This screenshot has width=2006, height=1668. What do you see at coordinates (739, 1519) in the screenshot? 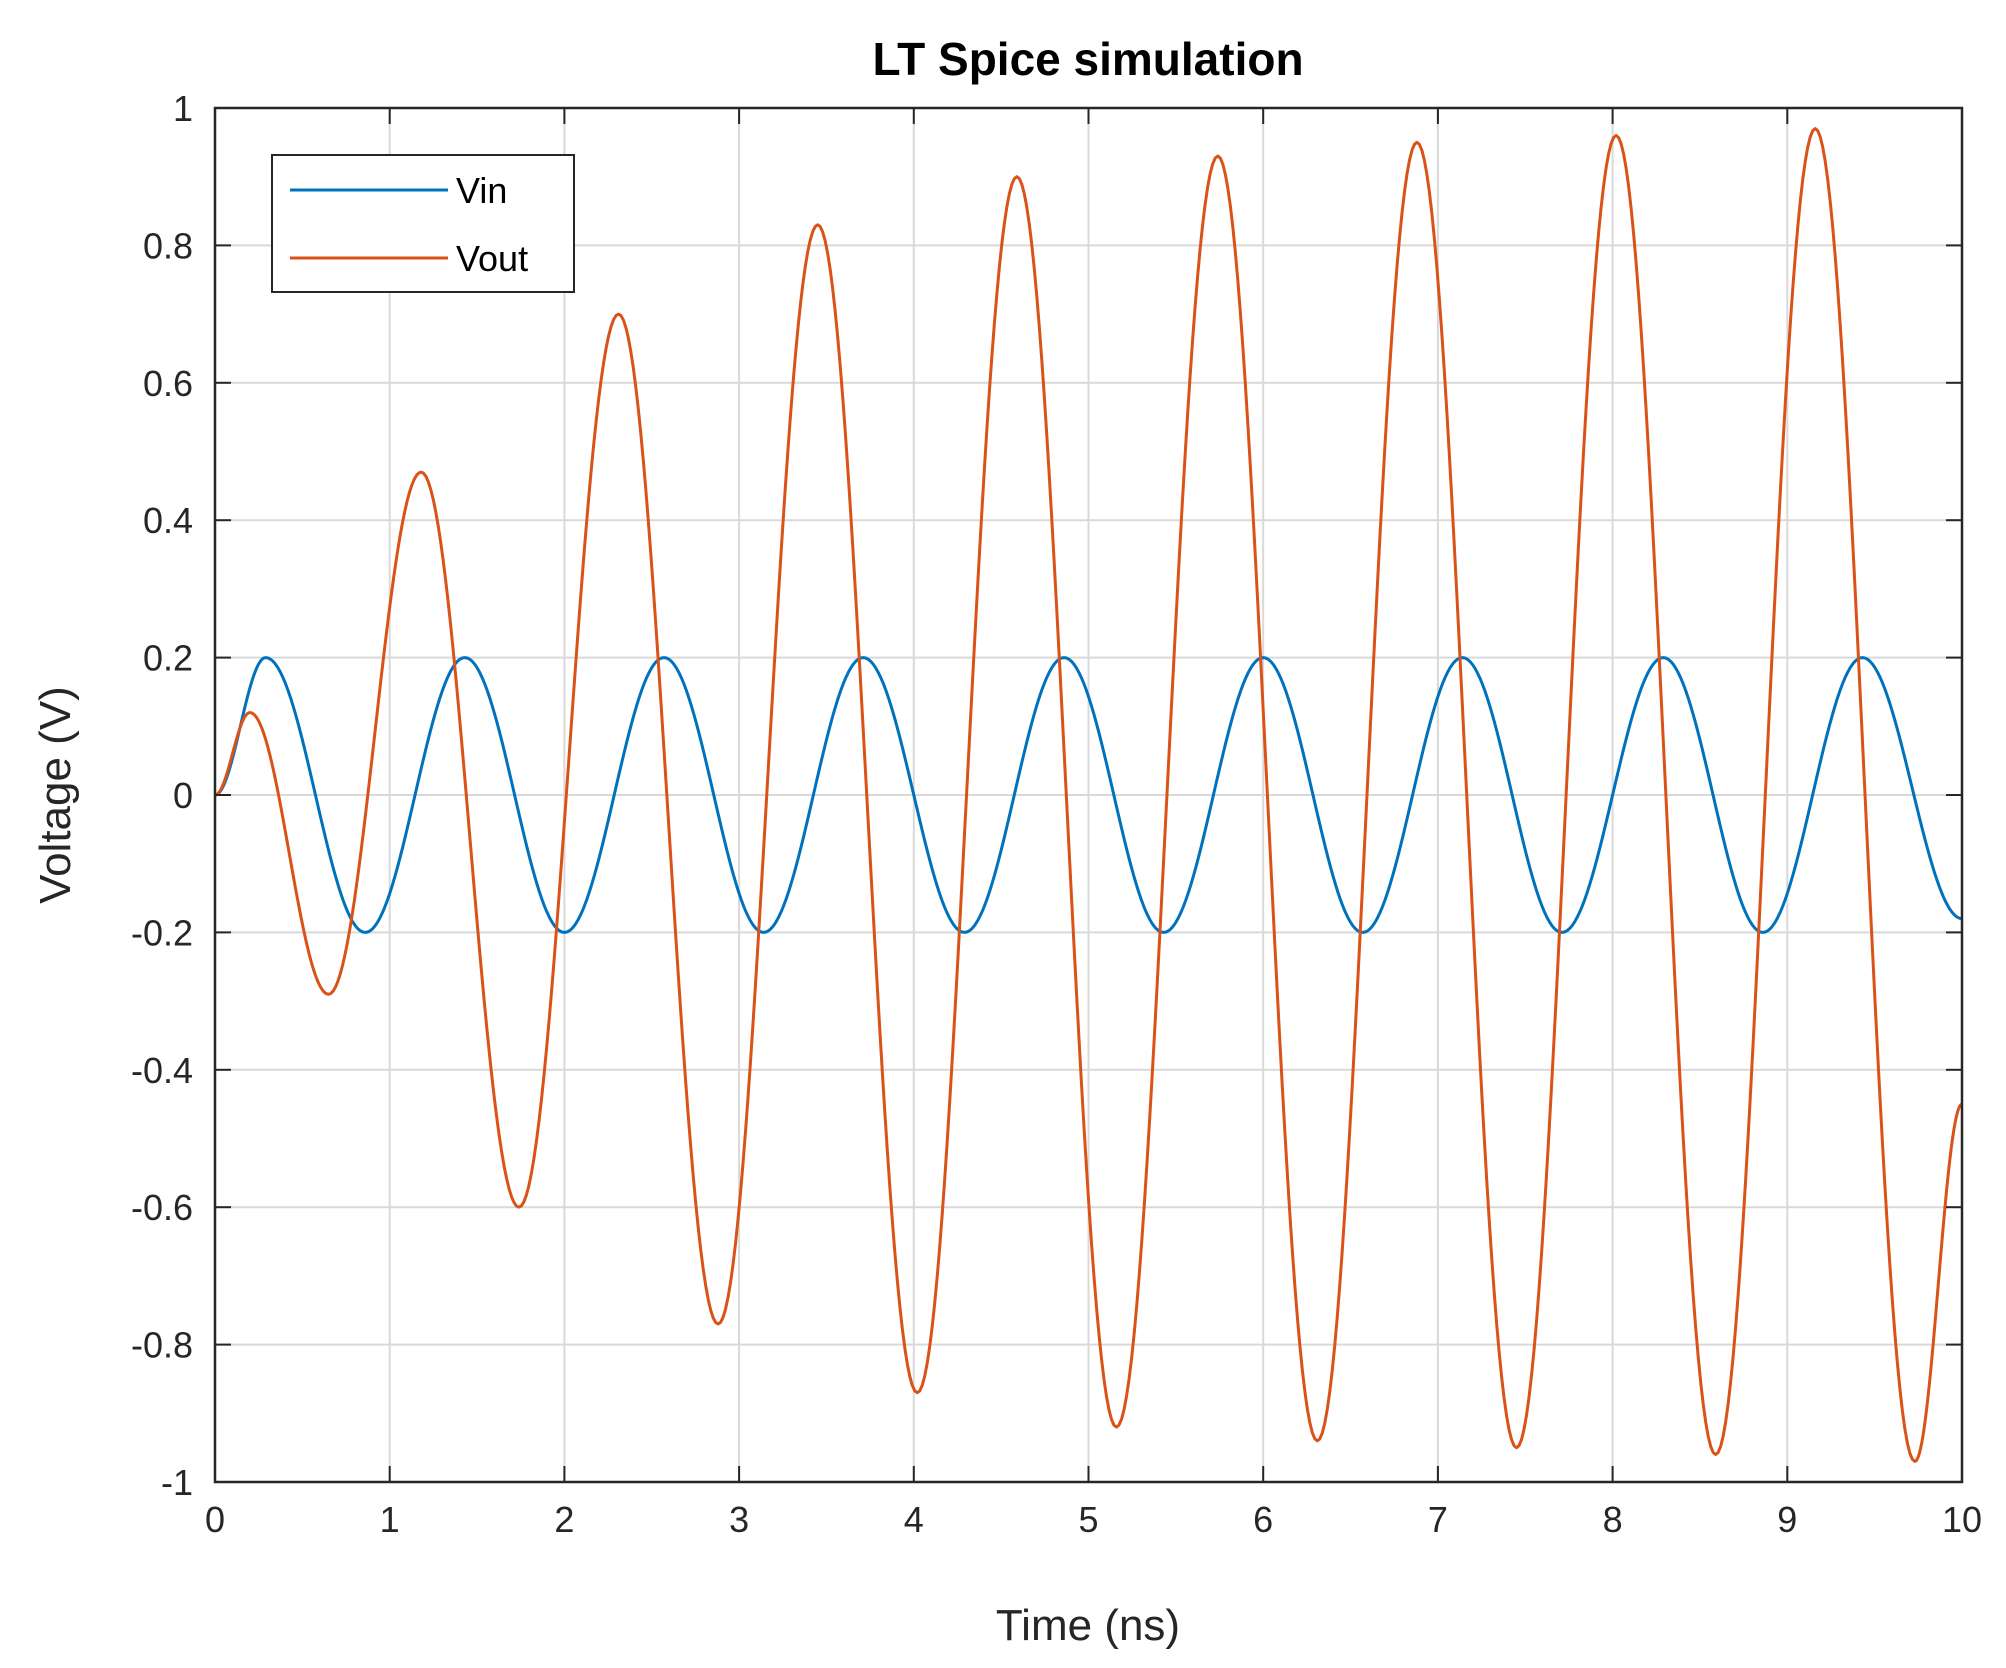
I see `x-tick-label: 3` at bounding box center [739, 1519].